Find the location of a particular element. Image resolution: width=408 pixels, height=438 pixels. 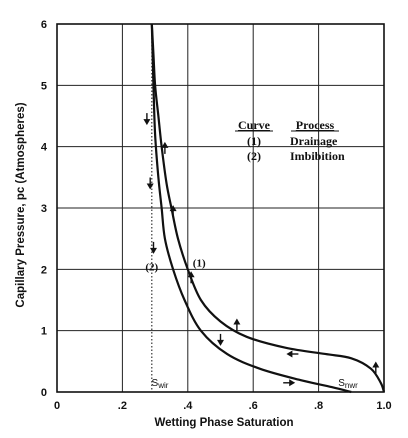

y-tick-label-6: 6 is located at coordinates (44, 25).